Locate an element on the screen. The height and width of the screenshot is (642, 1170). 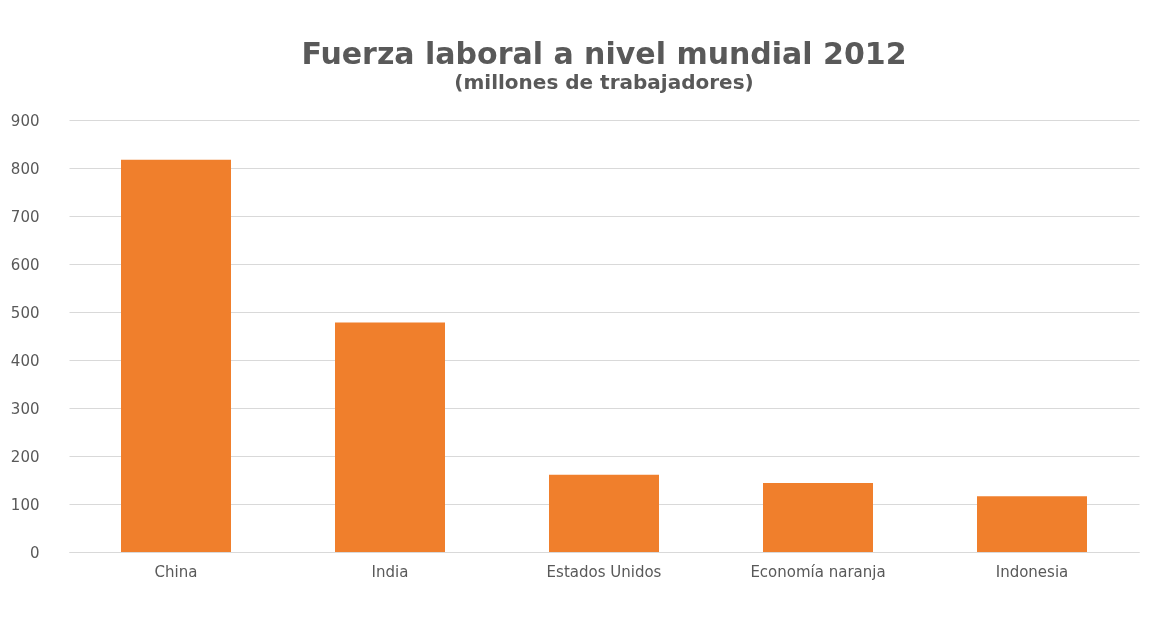
y-tick-label: 900 is located at coordinates (25, 120).